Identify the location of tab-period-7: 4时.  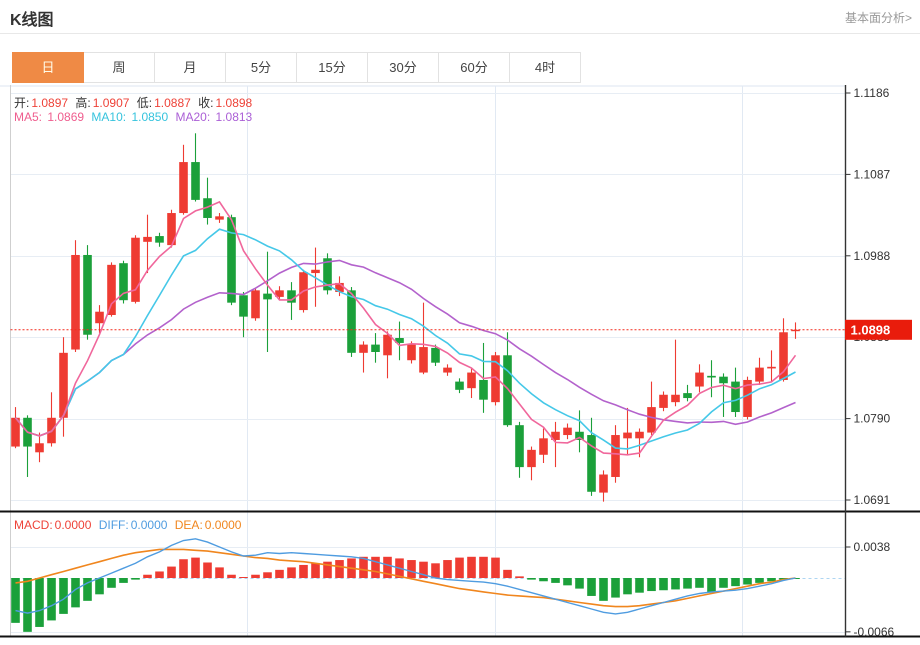
(545, 67).